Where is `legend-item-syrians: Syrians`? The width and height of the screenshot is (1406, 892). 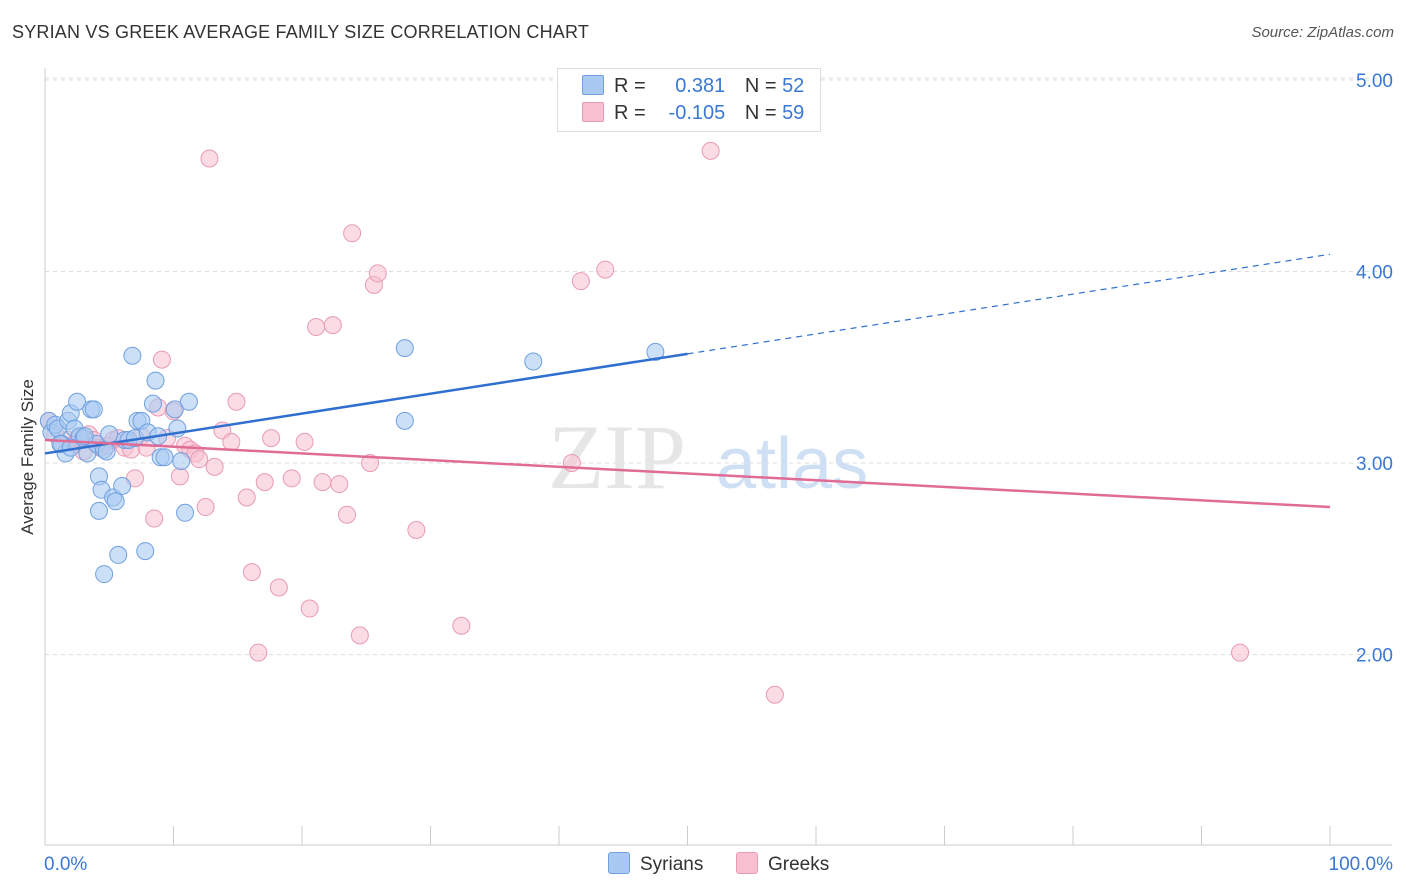
legend-item-syrians: Syrians is located at coordinates (655, 864).